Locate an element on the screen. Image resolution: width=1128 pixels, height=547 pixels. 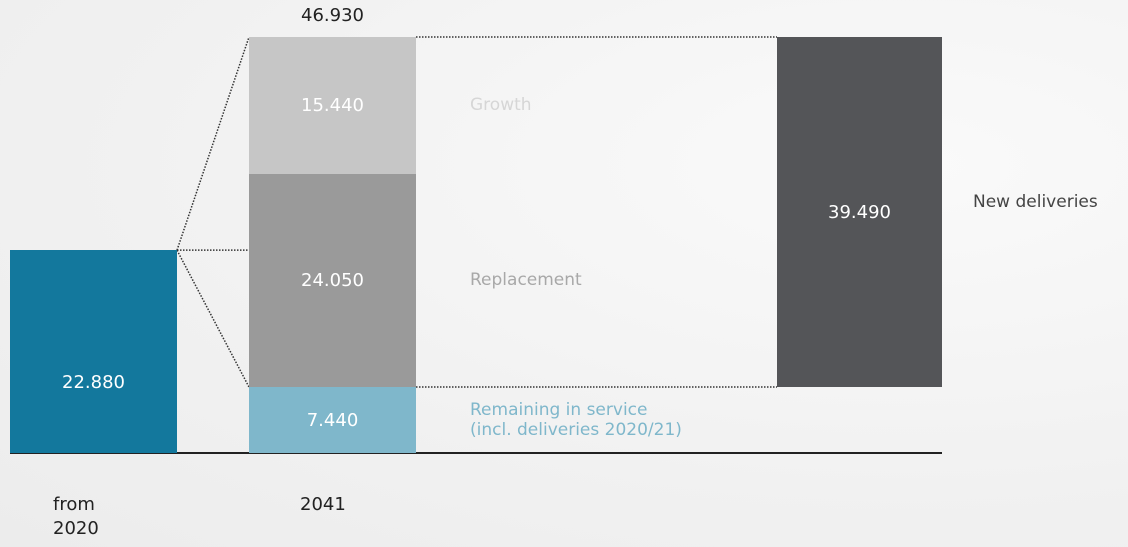
bar: 15.440 is located at coordinates (332, 105).